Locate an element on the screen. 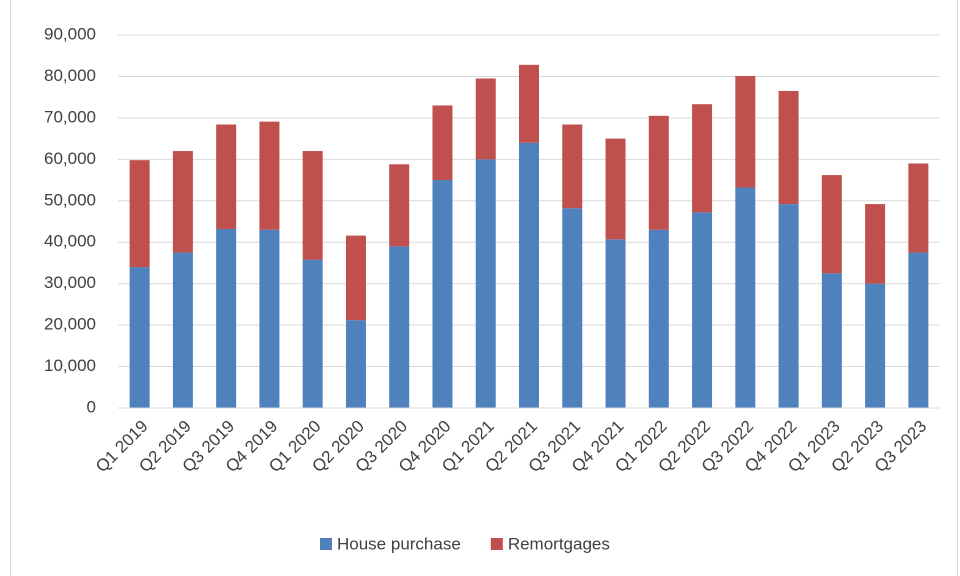  y-tick-label: 40,000 is located at coordinates (70, 241).